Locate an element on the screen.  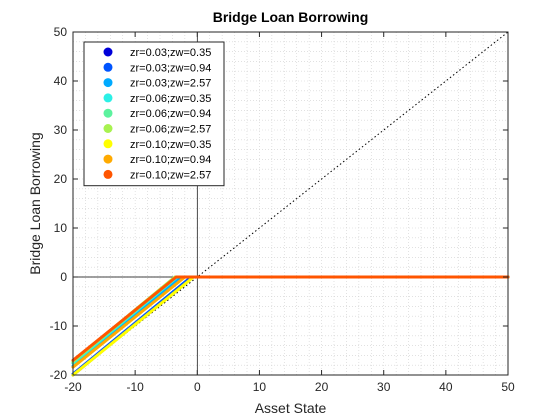
legend-label: zr=0.03;zw=0.94 is located at coordinates (170, 68).